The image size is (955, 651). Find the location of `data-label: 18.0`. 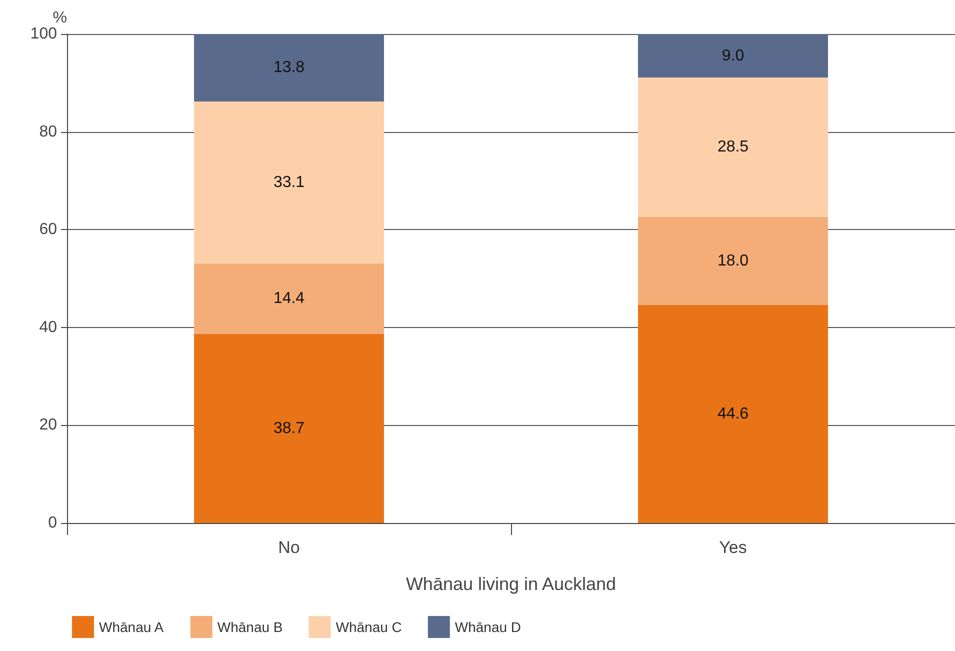

data-label: 18.0 is located at coordinates (733, 261).